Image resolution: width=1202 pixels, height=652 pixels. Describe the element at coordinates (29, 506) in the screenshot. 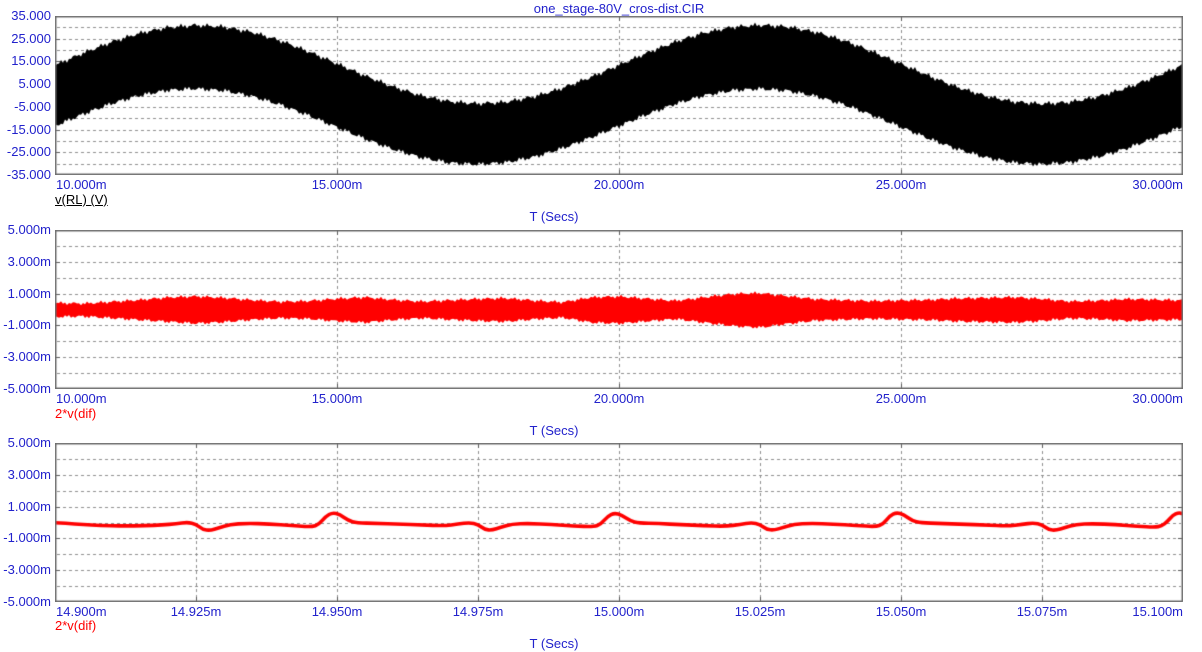

I see `plot3-y-tick-label: 1.000m` at that location.